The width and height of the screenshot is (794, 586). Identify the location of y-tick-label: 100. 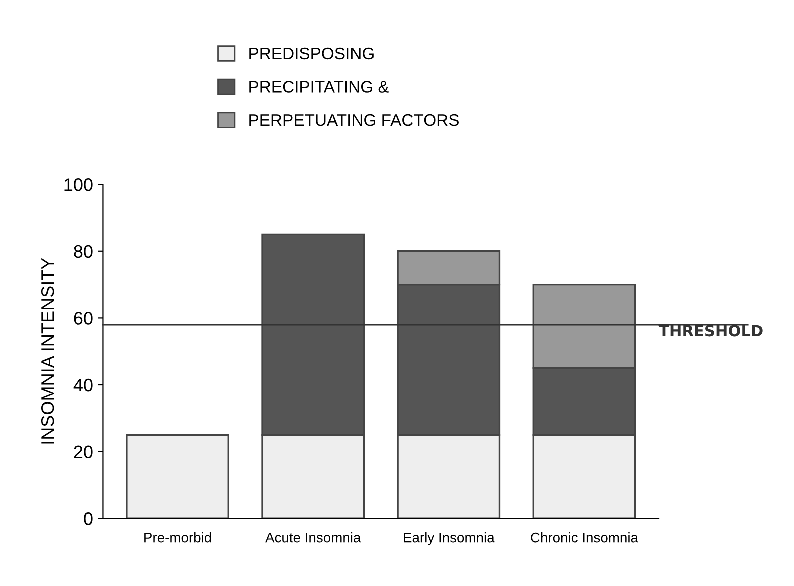
(78, 185).